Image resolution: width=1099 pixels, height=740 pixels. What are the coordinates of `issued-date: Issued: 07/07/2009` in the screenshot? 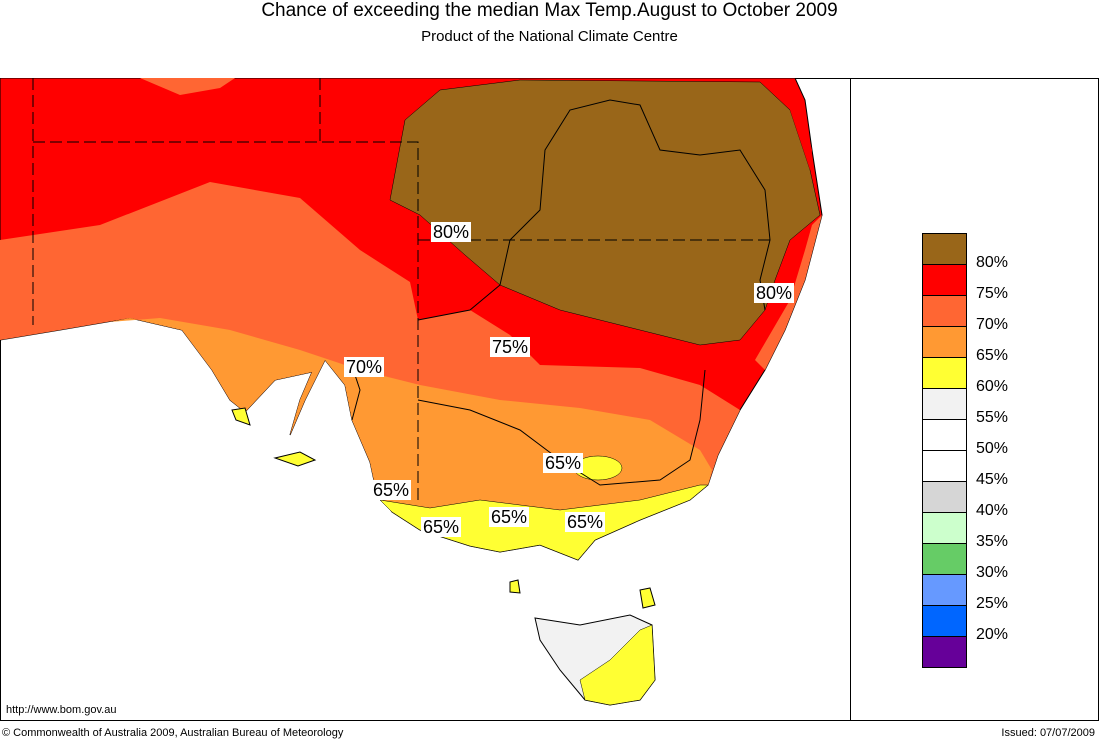 It's located at (1048, 733).